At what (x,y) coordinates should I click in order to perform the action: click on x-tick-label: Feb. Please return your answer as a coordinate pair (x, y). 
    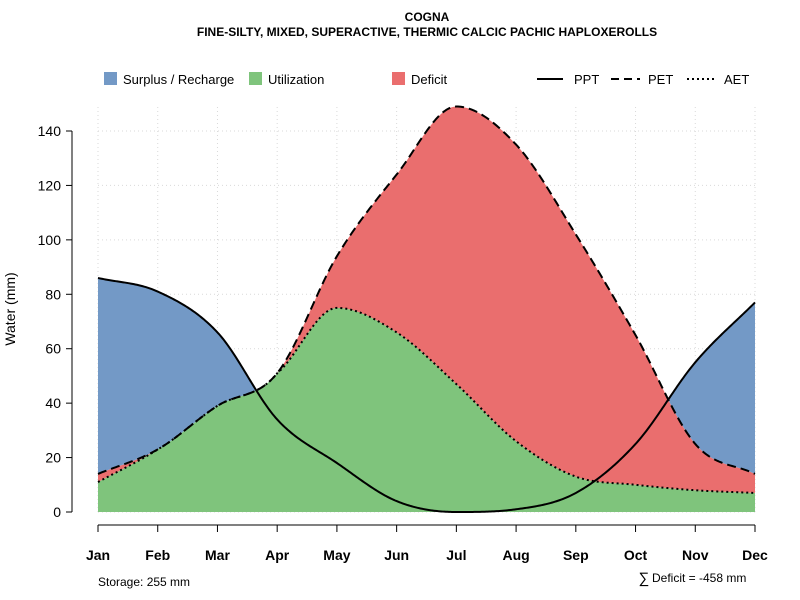
    Looking at the image, I should click on (157, 555).